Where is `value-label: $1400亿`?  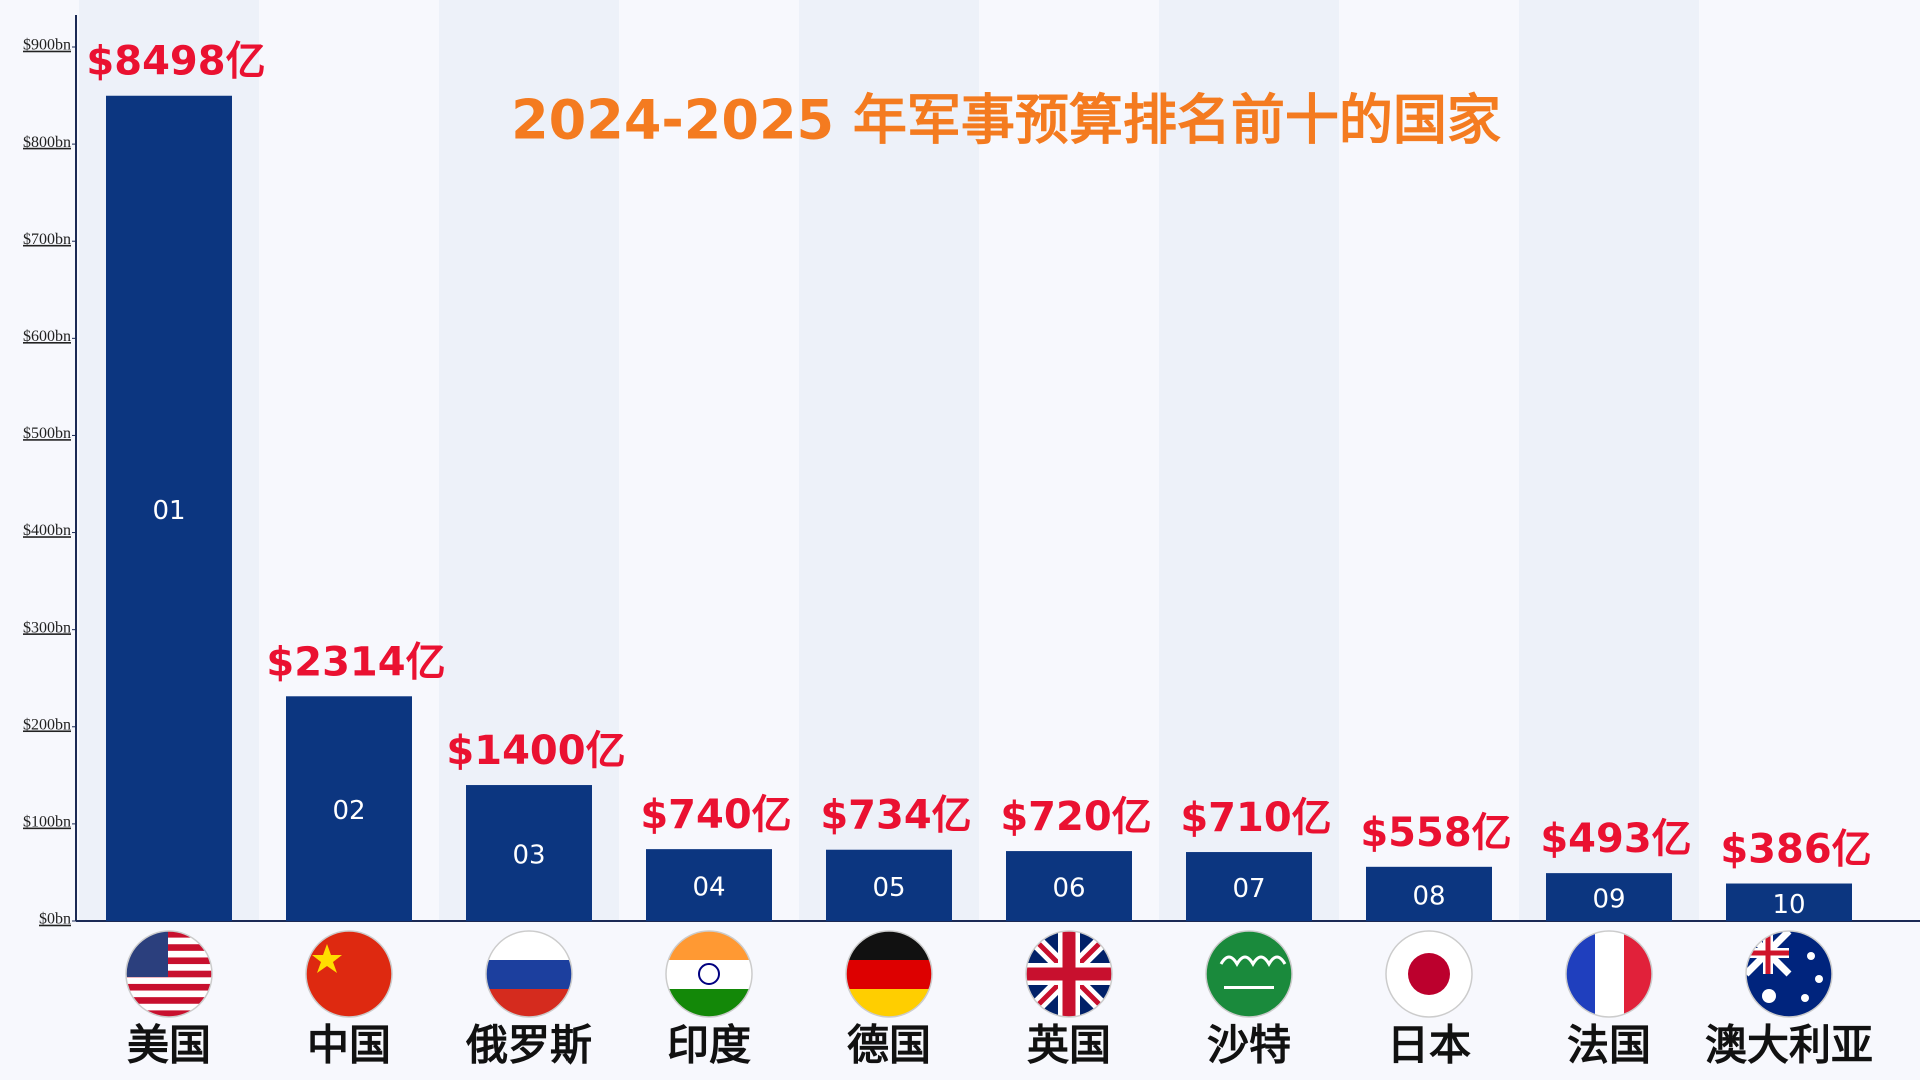
value-label: $1400亿 is located at coordinates (535, 751).